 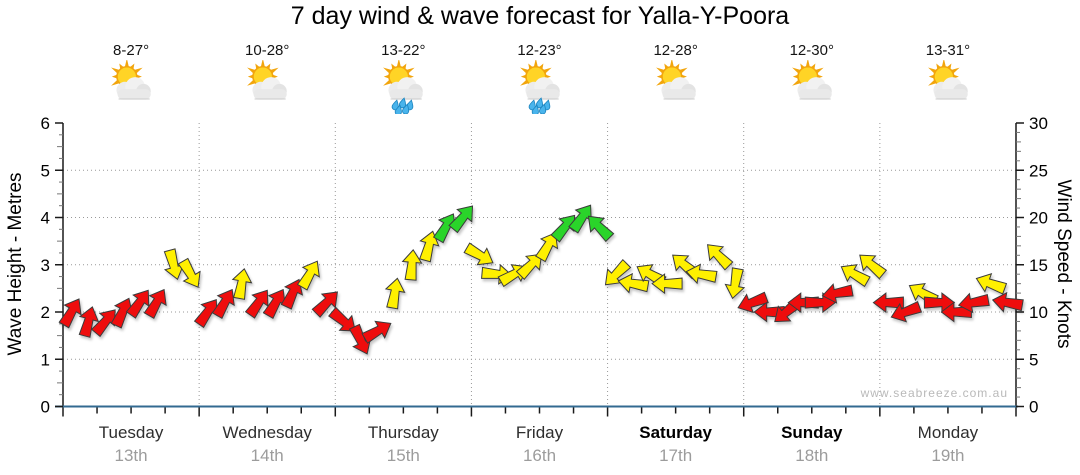 I want to click on day-name-label: Wednesday, so click(x=267, y=432).